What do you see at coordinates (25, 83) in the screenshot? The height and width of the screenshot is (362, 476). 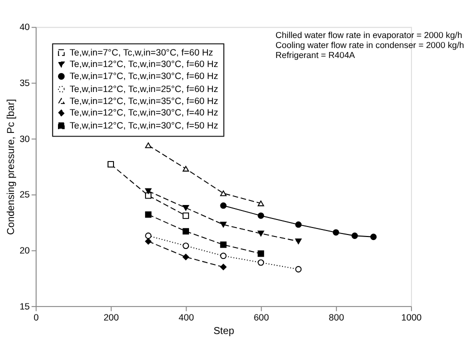 I see `y-tick-label: 35` at bounding box center [25, 83].